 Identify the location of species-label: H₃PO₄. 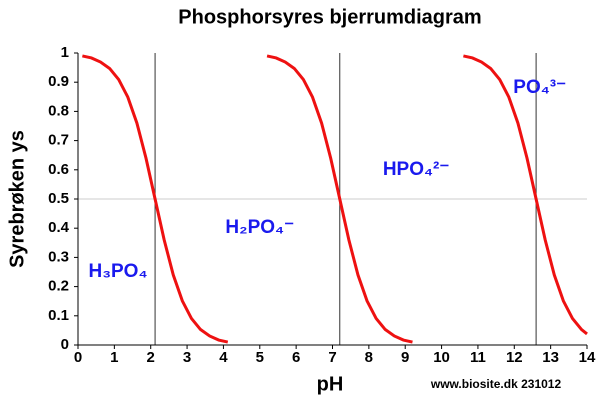
(117, 271).